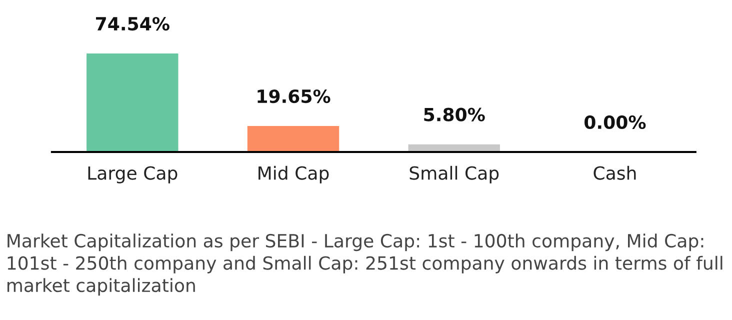 This screenshot has width=732, height=320. Describe the element at coordinates (133, 175) in the screenshot. I see `x-tick-label: Large Cap` at that location.